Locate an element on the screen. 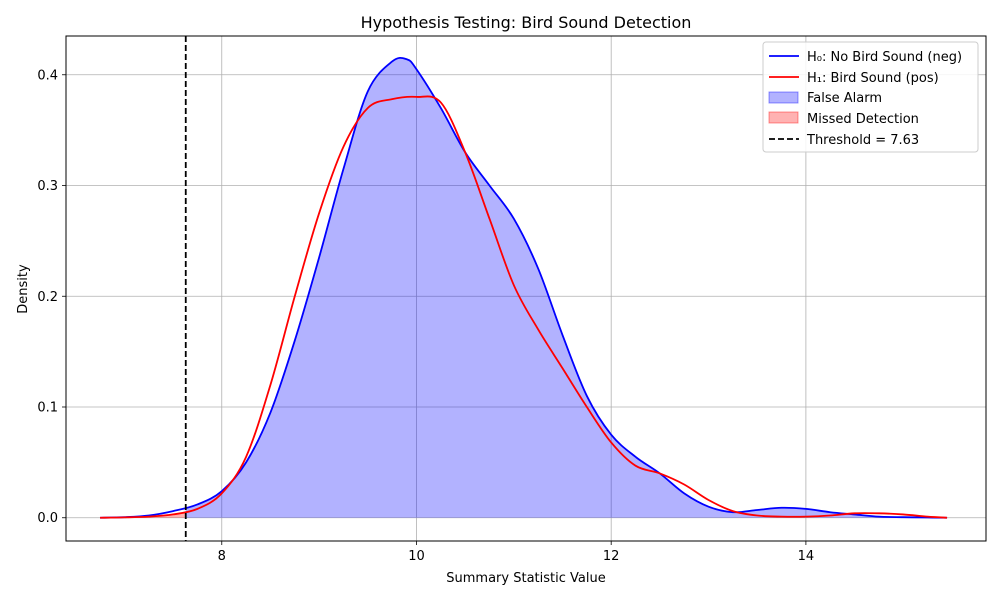  x-tick-label: 8 is located at coordinates (222, 556).